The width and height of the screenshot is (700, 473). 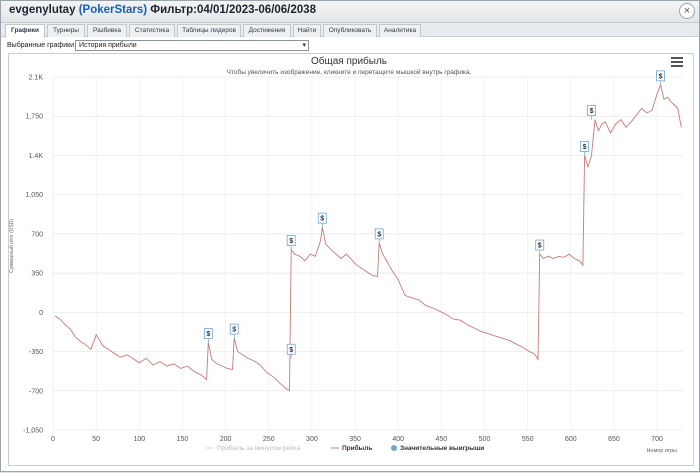 What do you see at coordinates (209, 30) in the screenshot?
I see `tab-leaderboards: Таблицы лидеров` at bounding box center [209, 30].